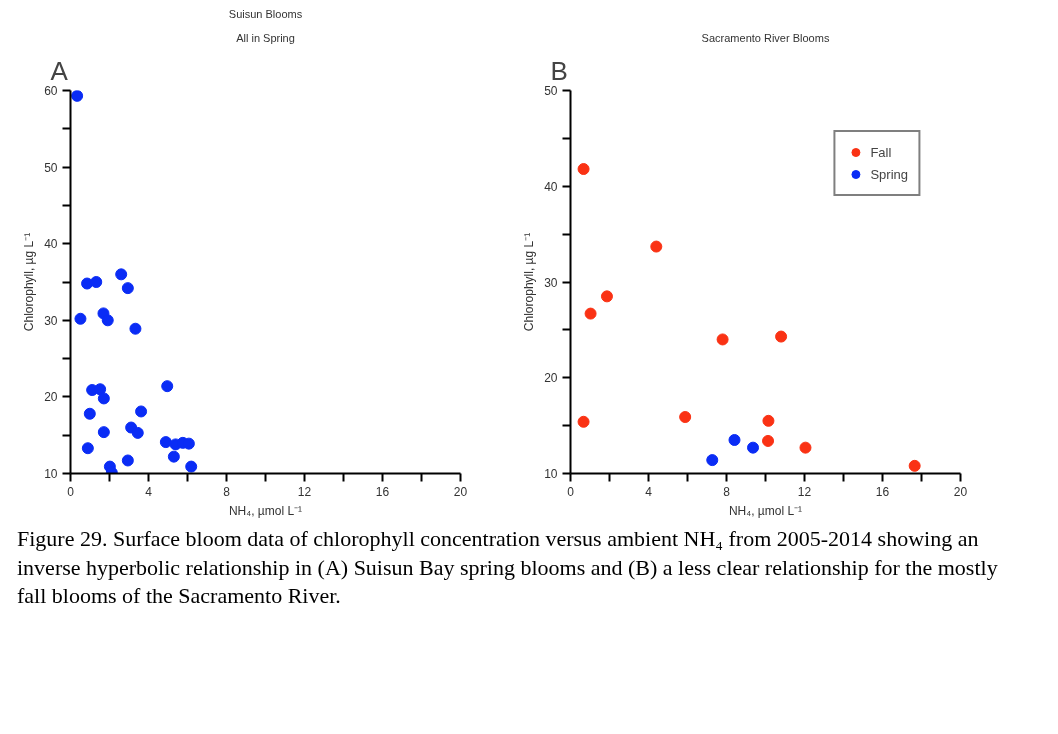 The height and width of the screenshot is (734, 1058). What do you see at coordinates (559, 70) in the screenshot?
I see `text: B` at bounding box center [559, 70].